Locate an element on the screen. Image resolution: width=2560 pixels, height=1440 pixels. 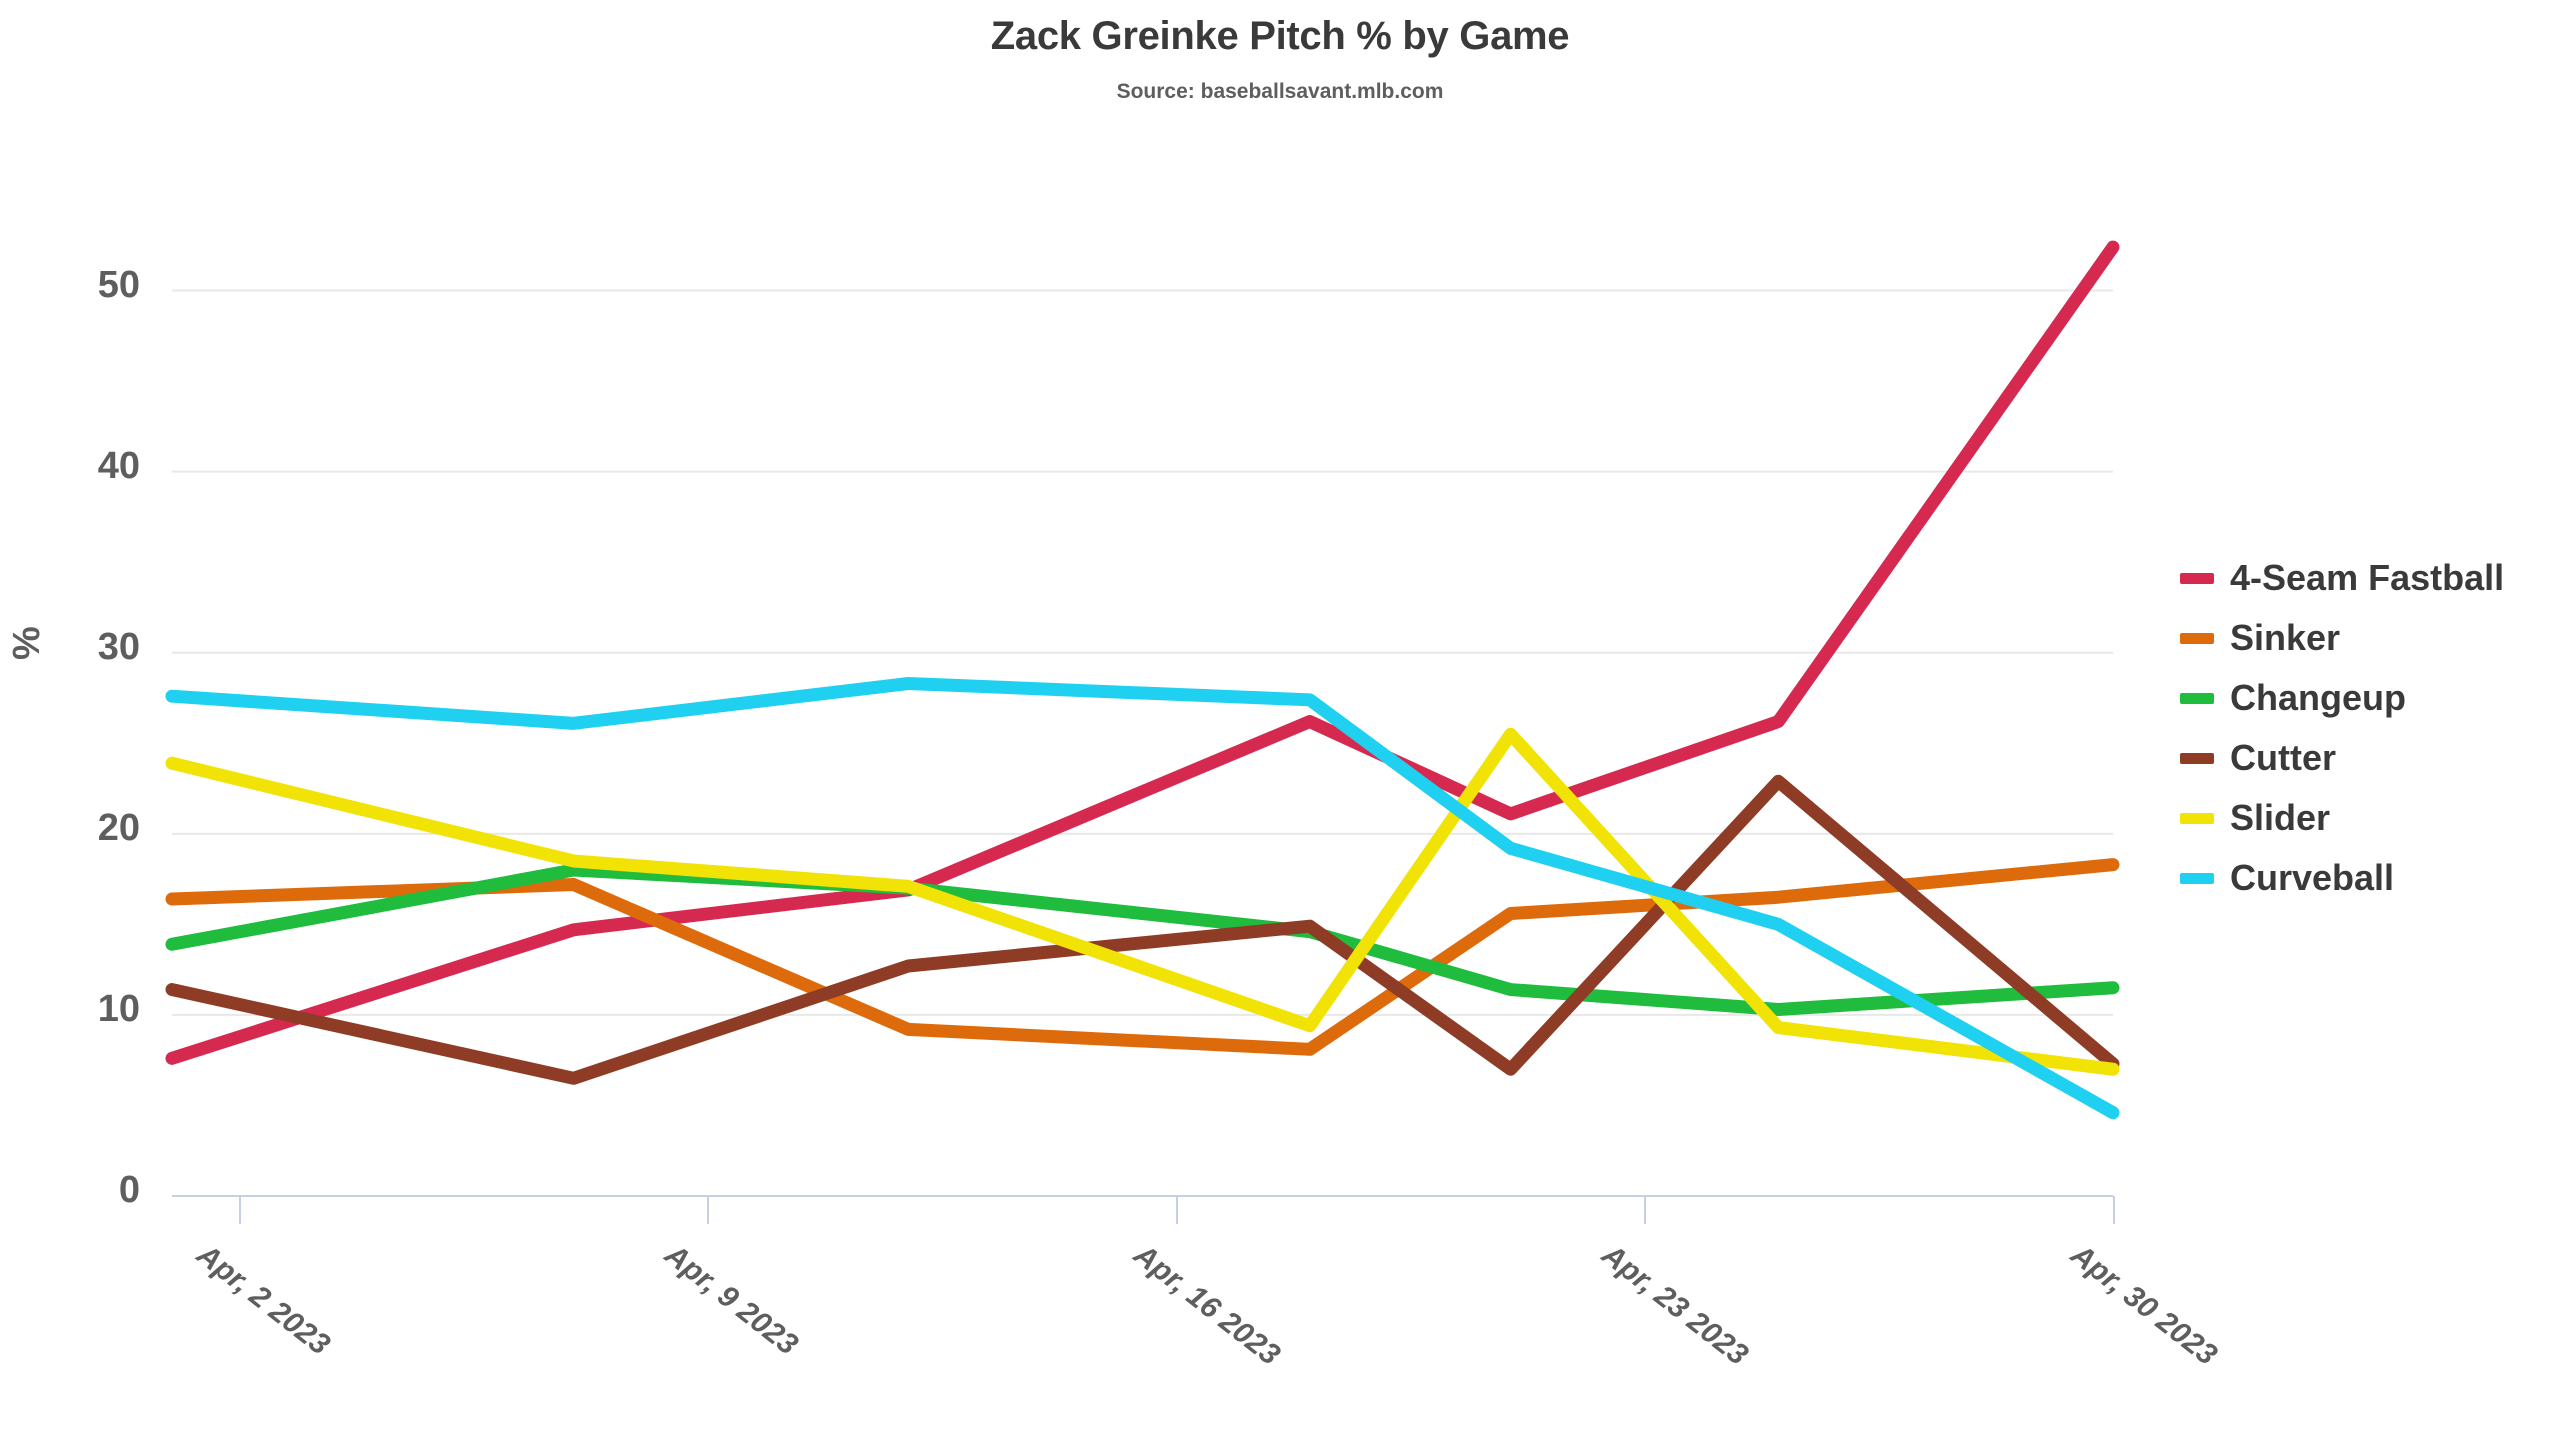
legend-item-label: Sinker is located at coordinates (2285, 637).